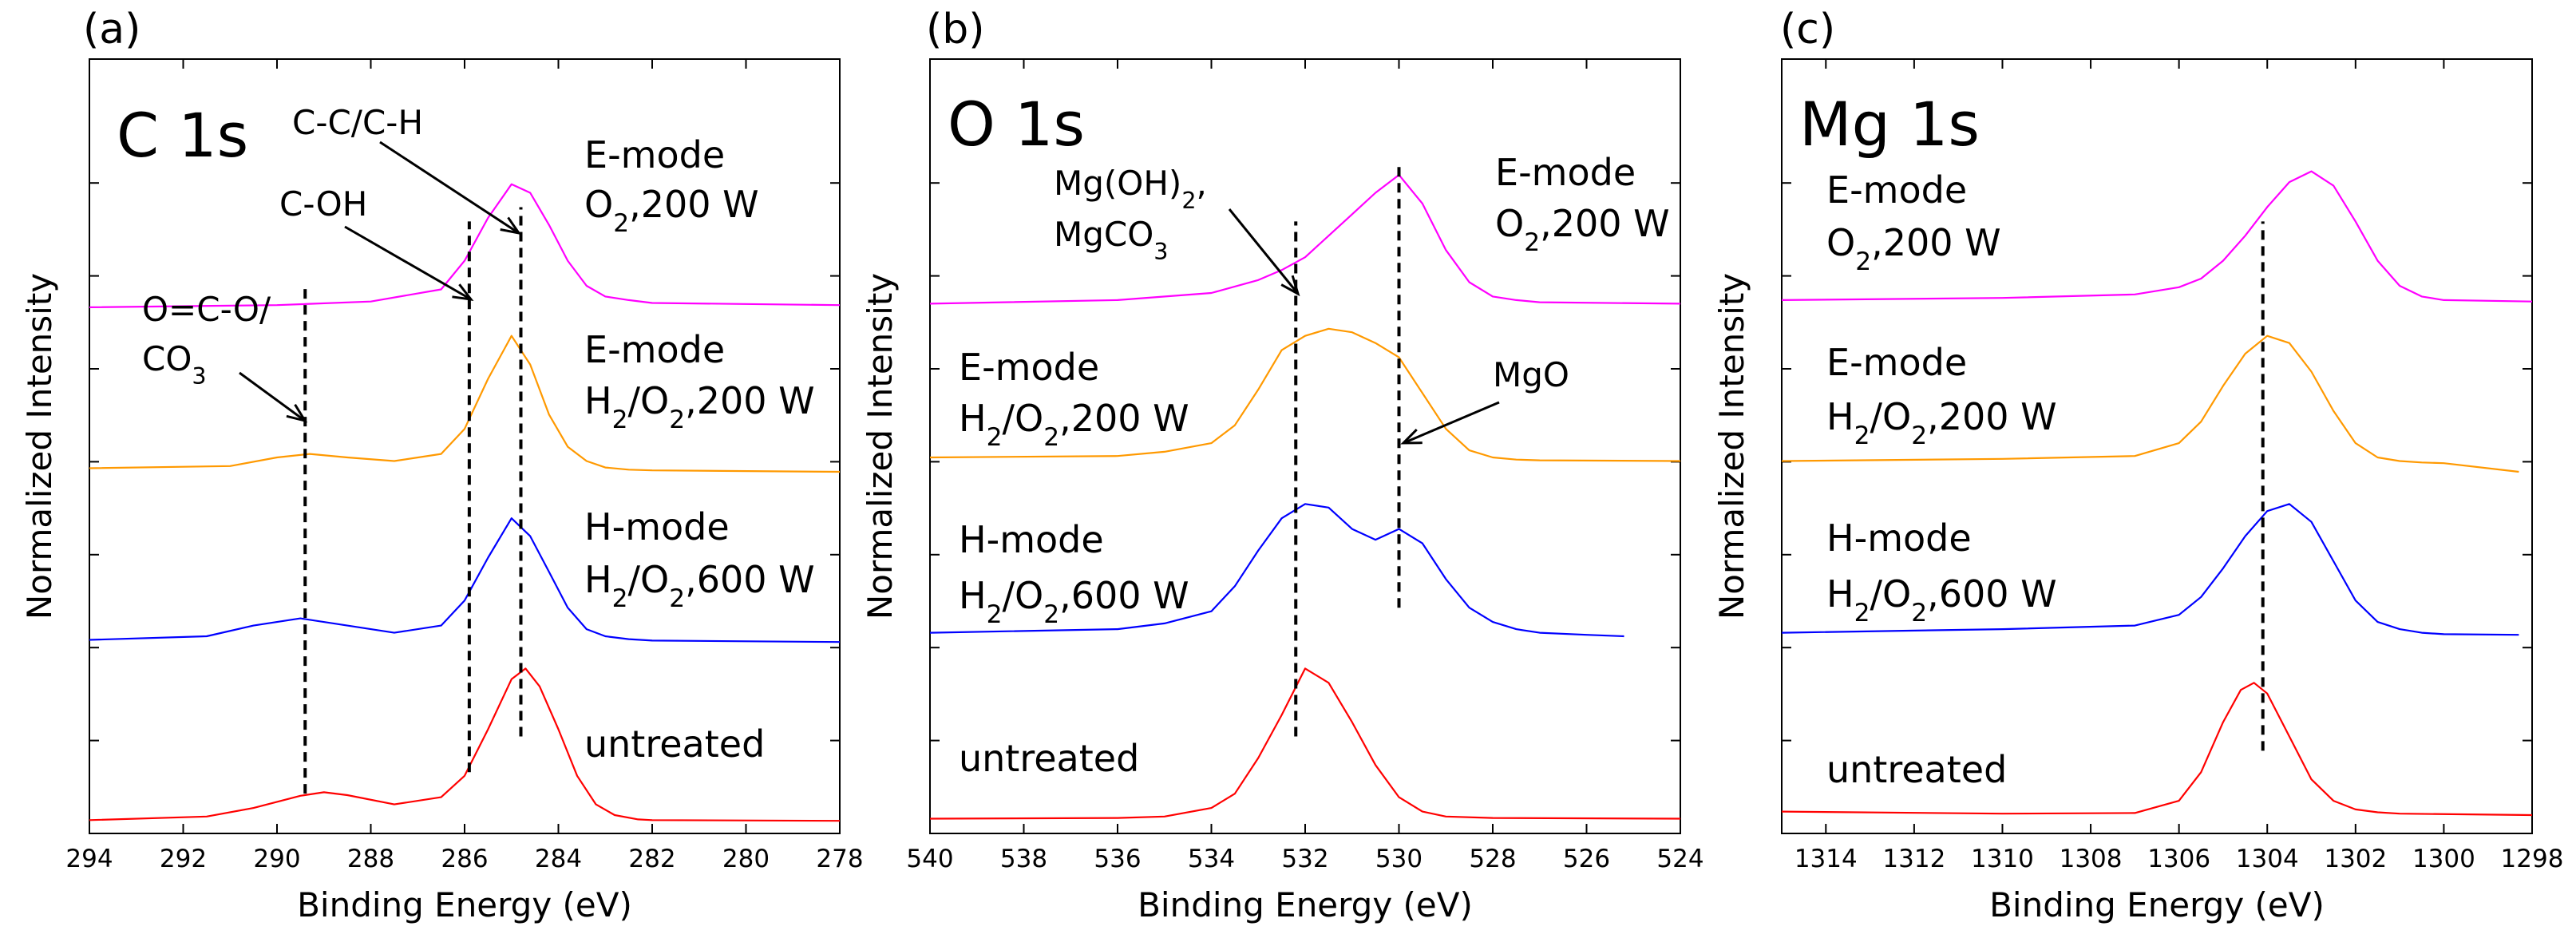 Image resolution: width=2576 pixels, height=950 pixels. What do you see at coordinates (276, 859) in the screenshot?
I see `x-tick-label: 290` at bounding box center [276, 859].